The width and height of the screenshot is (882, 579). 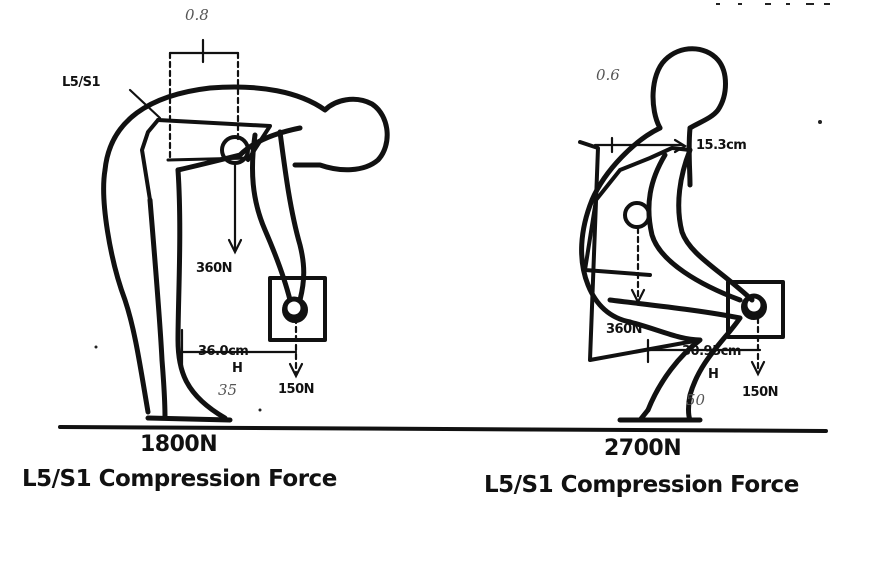 What do you see at coordinates (179, 444) in the screenshot?
I see `left-compression-value: 1800N` at bounding box center [179, 444].